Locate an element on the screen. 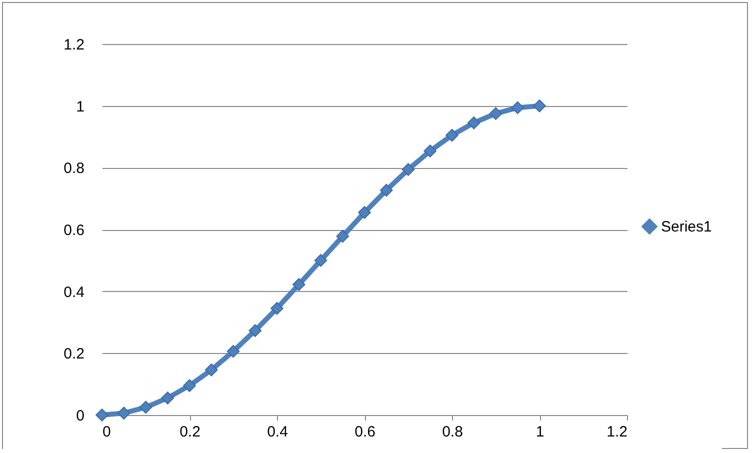 This screenshot has width=752, height=453. x-tick-label: 0.4 is located at coordinates (277, 432).